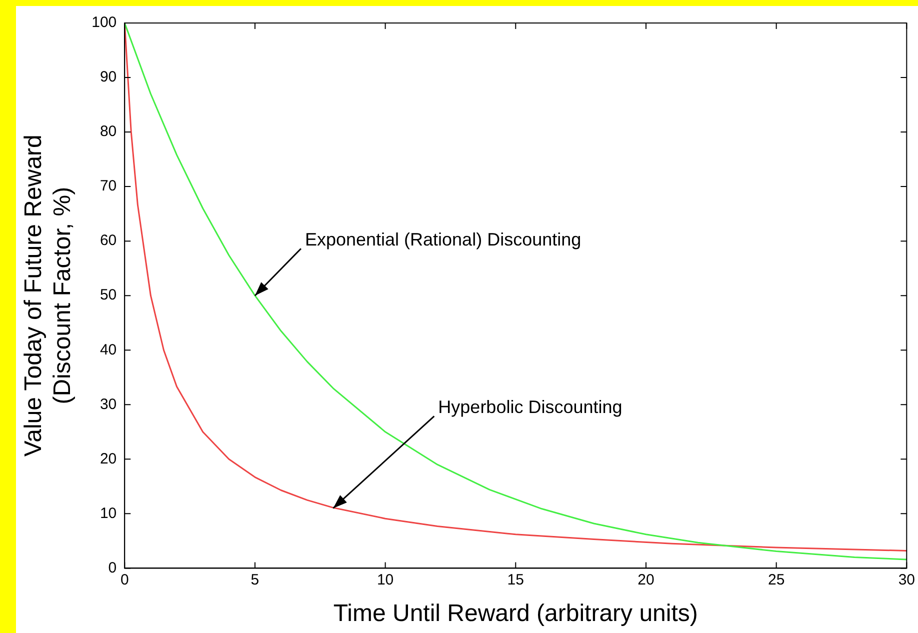 The height and width of the screenshot is (633, 918). Describe the element at coordinates (530, 407) in the screenshot. I see `annotation: Hyperbolic Discounting` at that location.